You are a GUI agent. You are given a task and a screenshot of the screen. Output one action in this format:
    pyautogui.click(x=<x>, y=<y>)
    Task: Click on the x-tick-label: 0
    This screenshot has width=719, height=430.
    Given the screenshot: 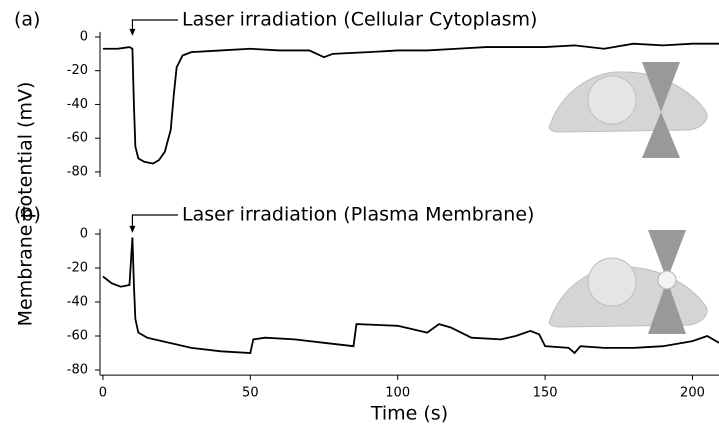 What is the action you would take?
    pyautogui.click(x=103, y=393)
    